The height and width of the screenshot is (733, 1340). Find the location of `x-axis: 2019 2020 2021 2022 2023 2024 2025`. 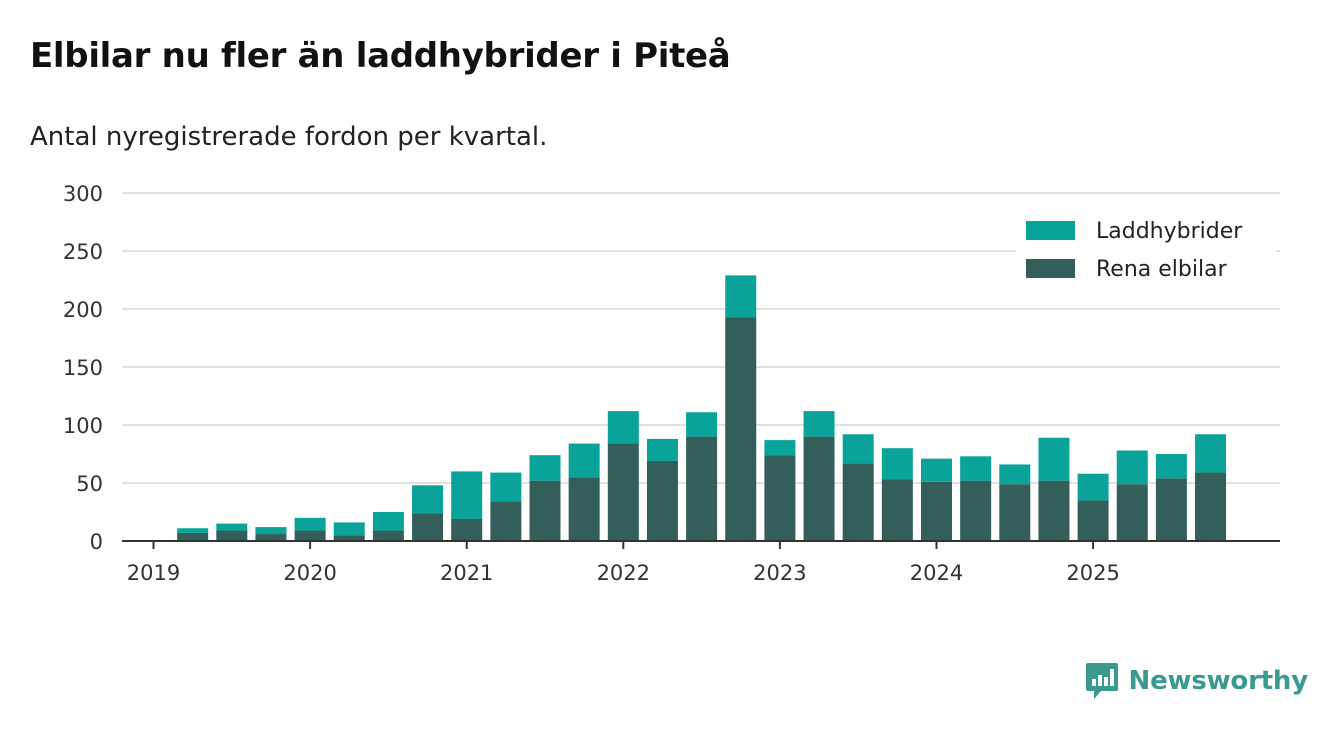

x-axis: 2019 2020 2021 2022 2023 2024 2025 is located at coordinates (701, 562).